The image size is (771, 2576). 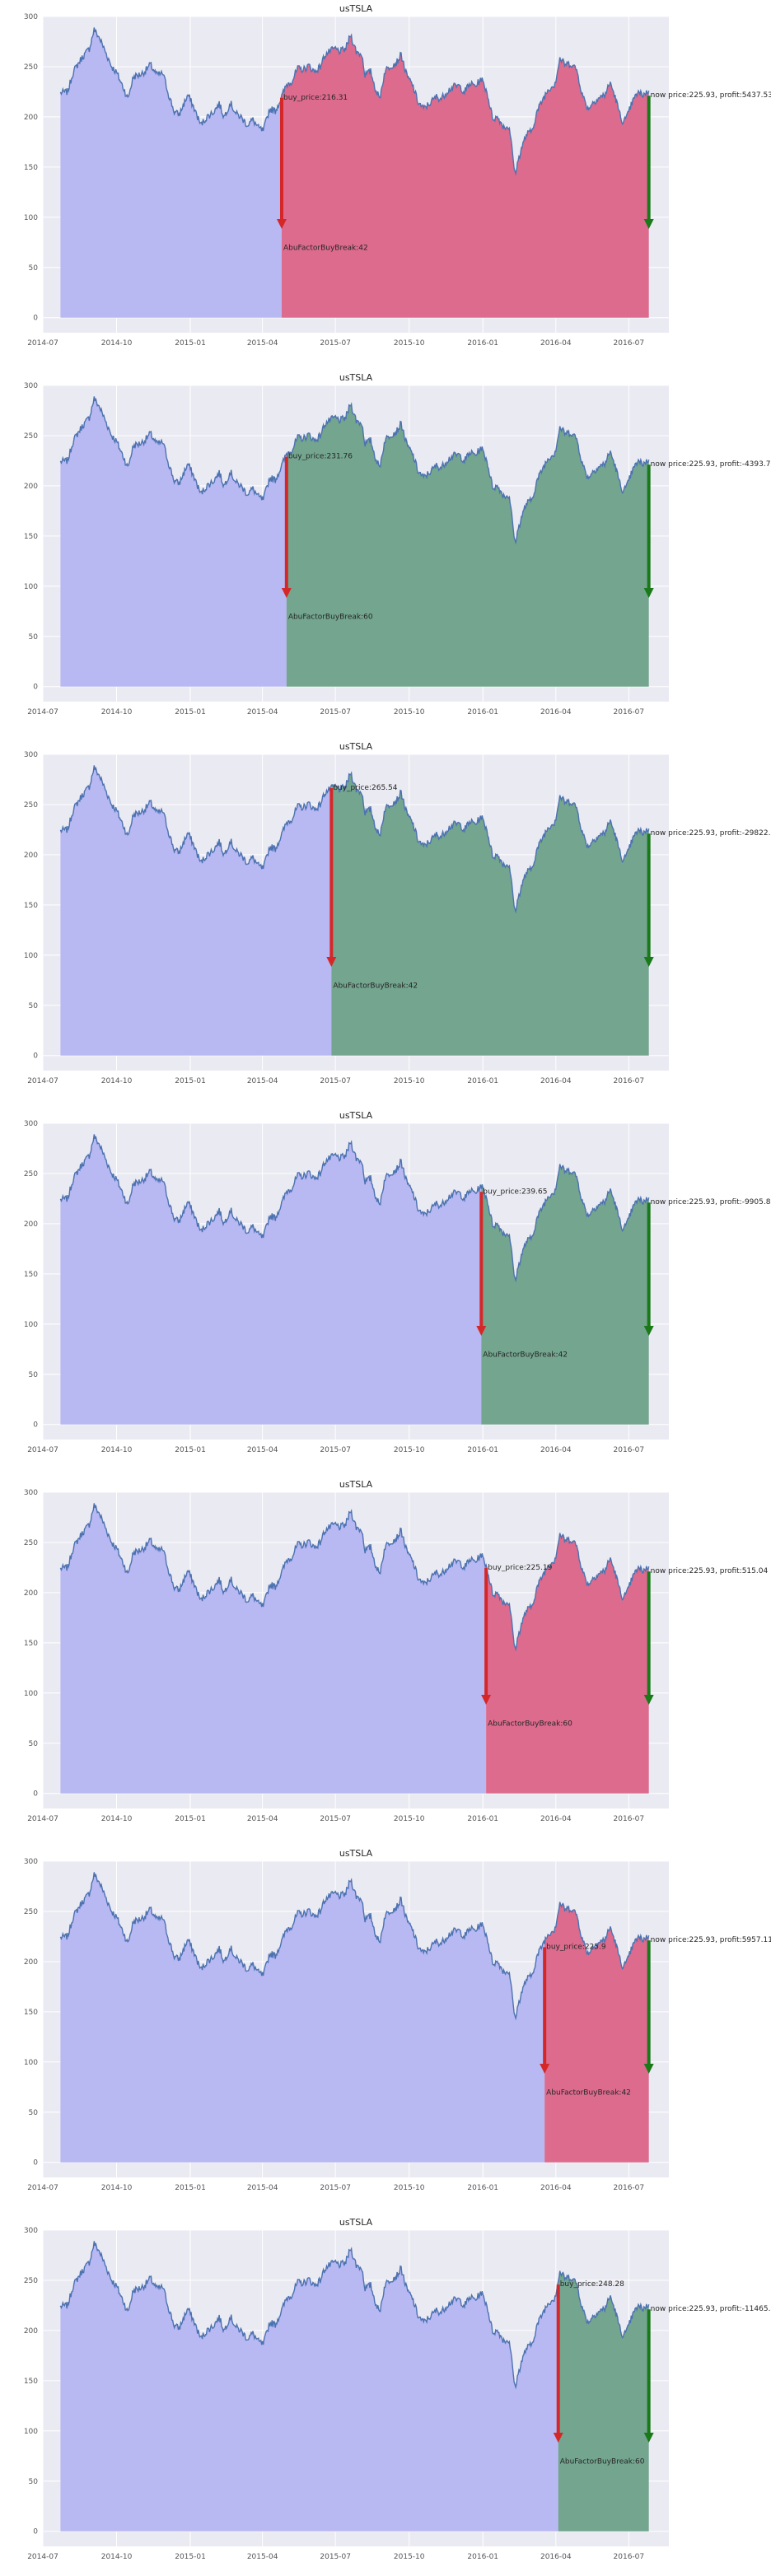 What do you see at coordinates (711, 1202) in the screenshot?
I see `sell-price-label: now price:225.93, profit:-9905.84` at bounding box center [711, 1202].